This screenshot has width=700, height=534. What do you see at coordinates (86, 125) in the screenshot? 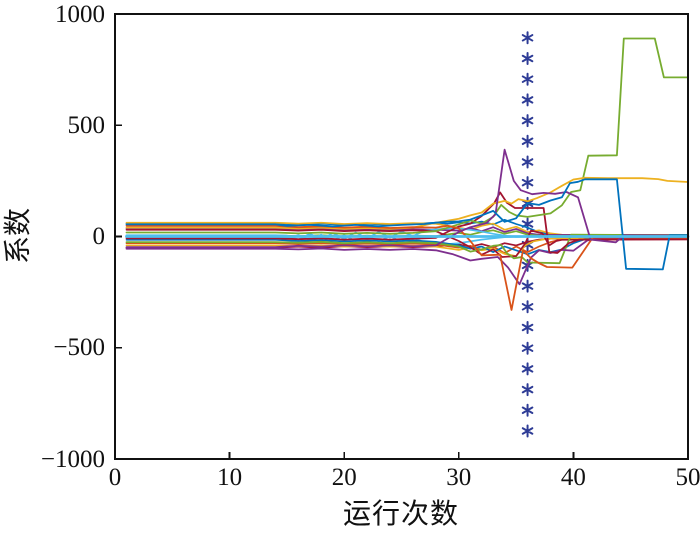
I see `y-tick-label-500: 500` at bounding box center [86, 125].